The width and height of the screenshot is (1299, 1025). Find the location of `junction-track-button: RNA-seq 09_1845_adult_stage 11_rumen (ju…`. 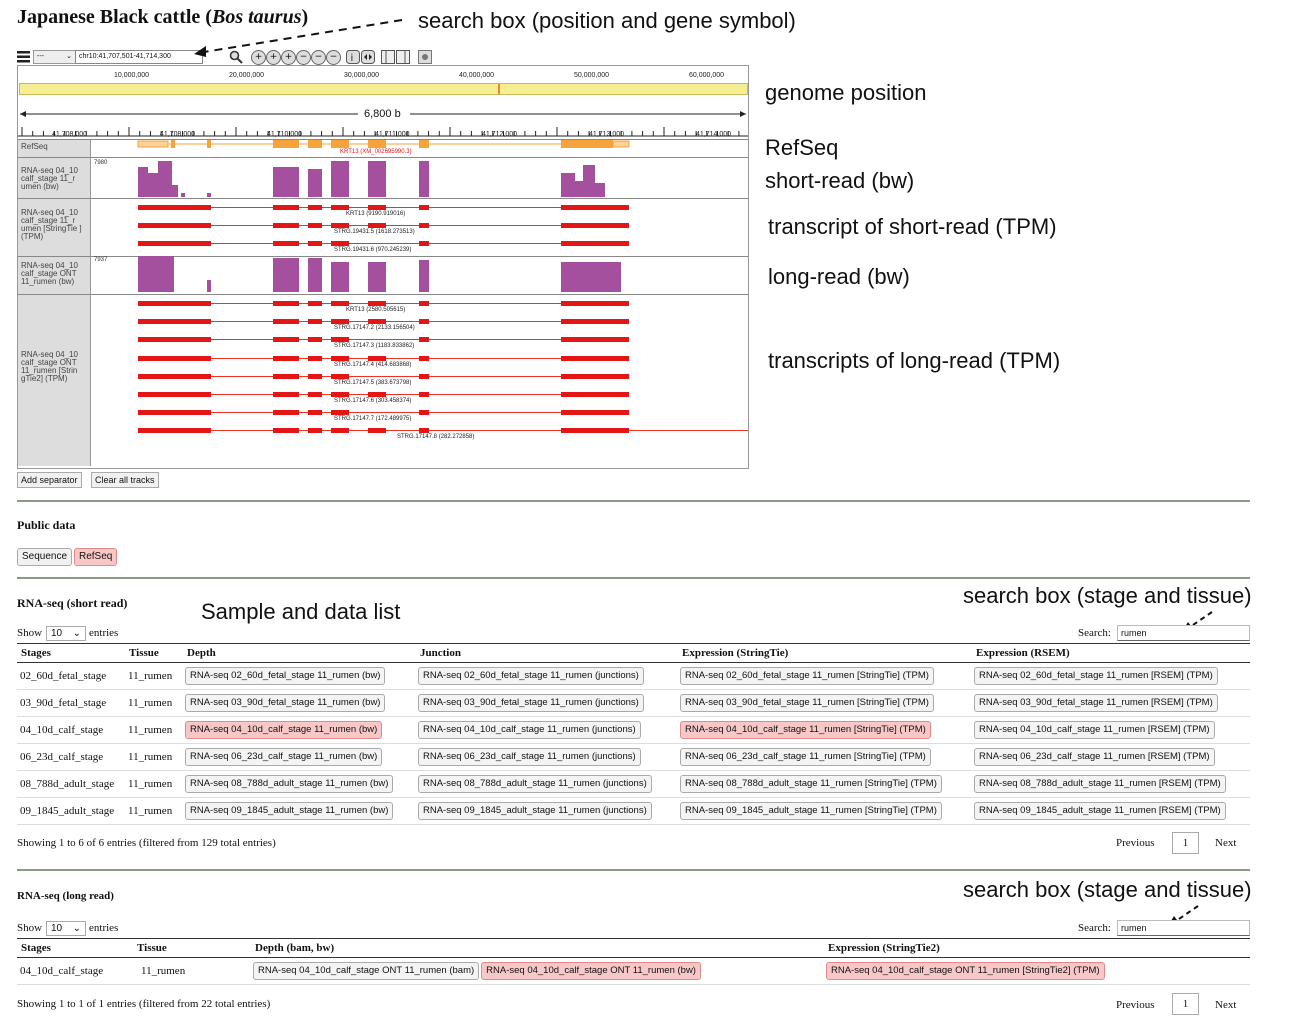

junction-track-button: RNA-seq 09_1845_adult_stage 11_rumen (ju… is located at coordinates (535, 811).